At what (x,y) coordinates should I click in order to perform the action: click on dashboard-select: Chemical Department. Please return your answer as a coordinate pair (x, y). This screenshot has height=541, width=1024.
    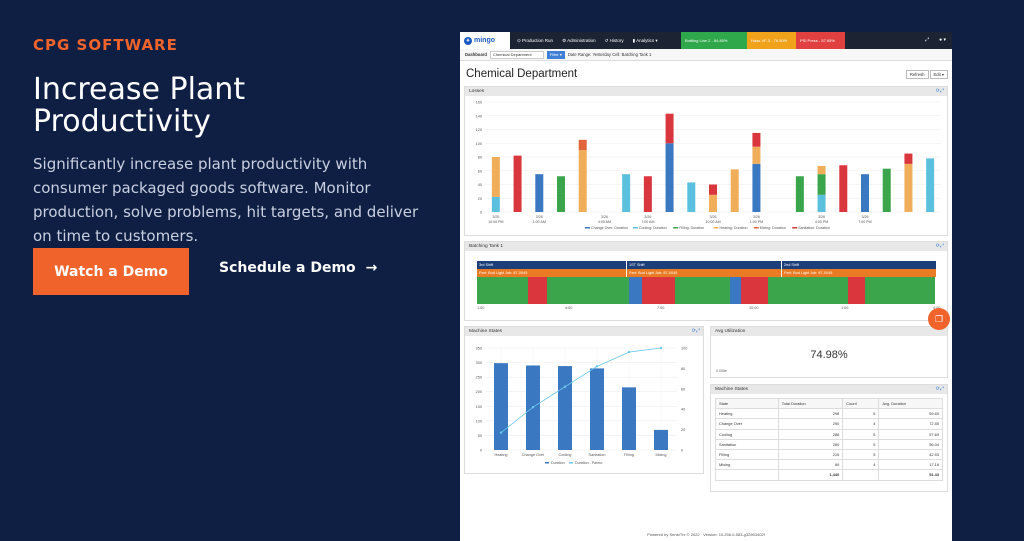
    Looking at the image, I should click on (516, 54).